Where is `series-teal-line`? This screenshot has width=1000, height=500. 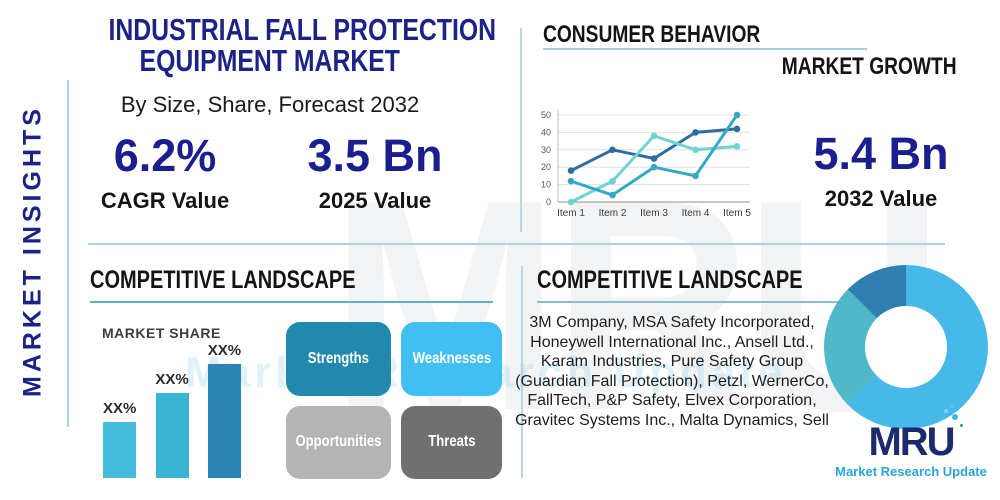
series-teal-line is located at coordinates (654, 155).